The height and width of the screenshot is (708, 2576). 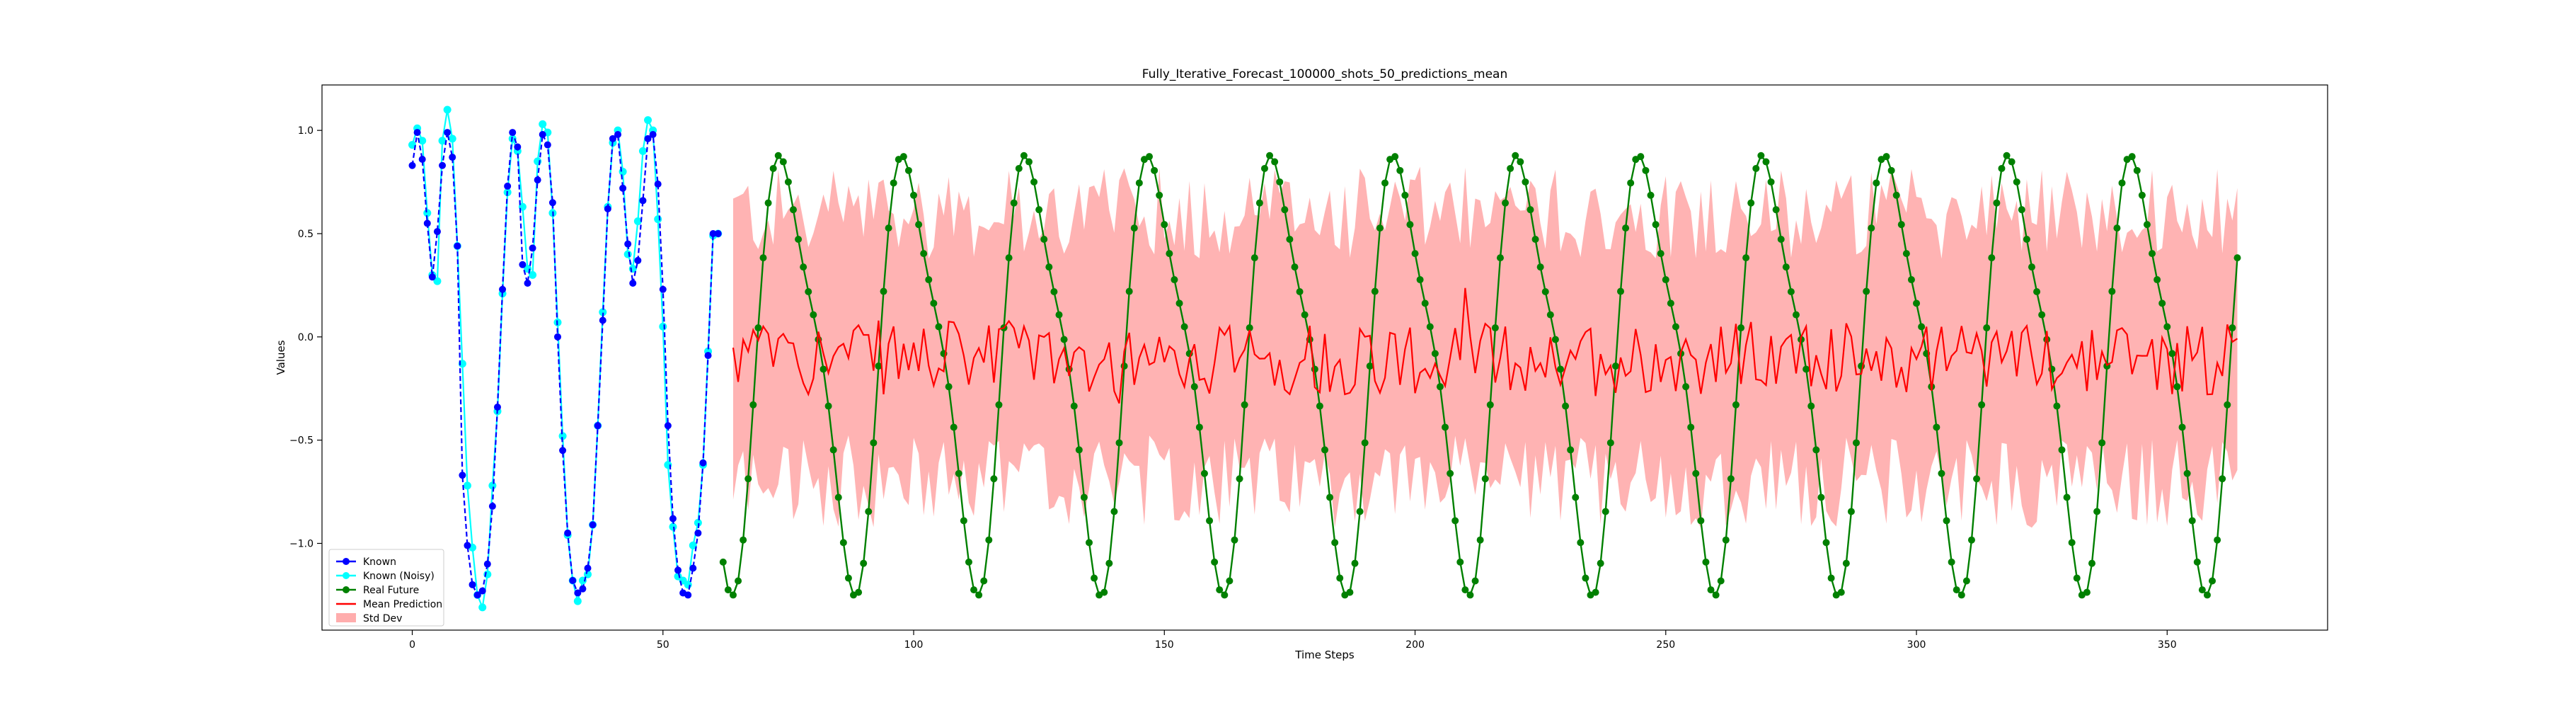 I want to click on y-axis-label: Values, so click(x=281, y=357).